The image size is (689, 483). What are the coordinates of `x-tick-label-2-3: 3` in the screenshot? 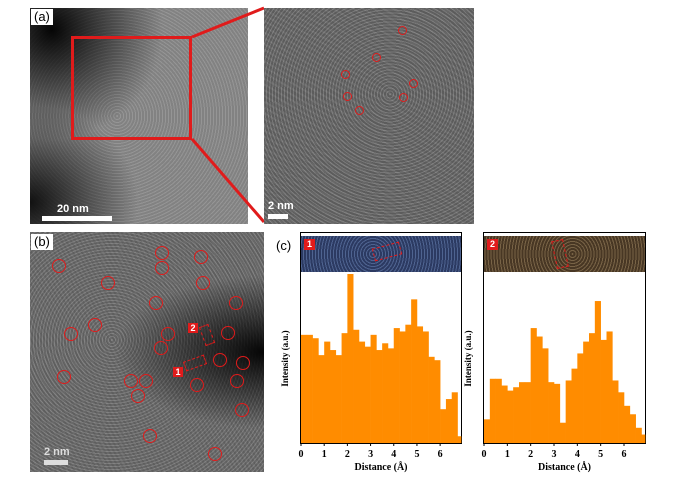 It's located at (554, 454).